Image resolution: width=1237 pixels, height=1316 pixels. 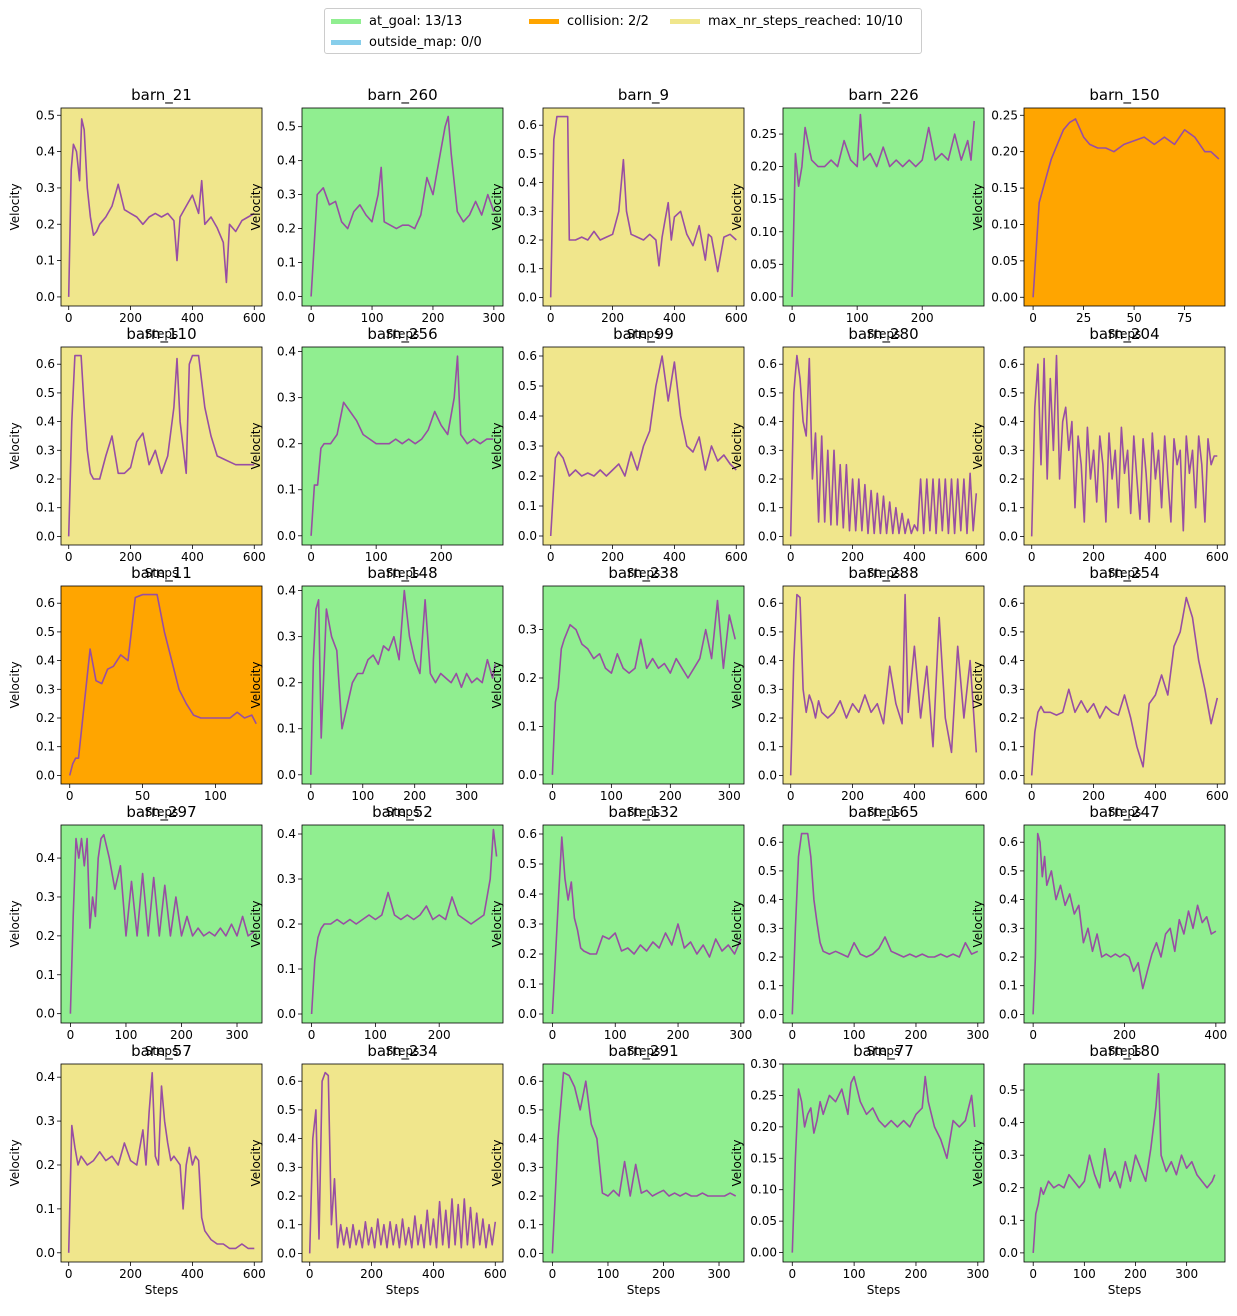 I want to click on subplot-title: barn_77, so click(x=883, y=1051).